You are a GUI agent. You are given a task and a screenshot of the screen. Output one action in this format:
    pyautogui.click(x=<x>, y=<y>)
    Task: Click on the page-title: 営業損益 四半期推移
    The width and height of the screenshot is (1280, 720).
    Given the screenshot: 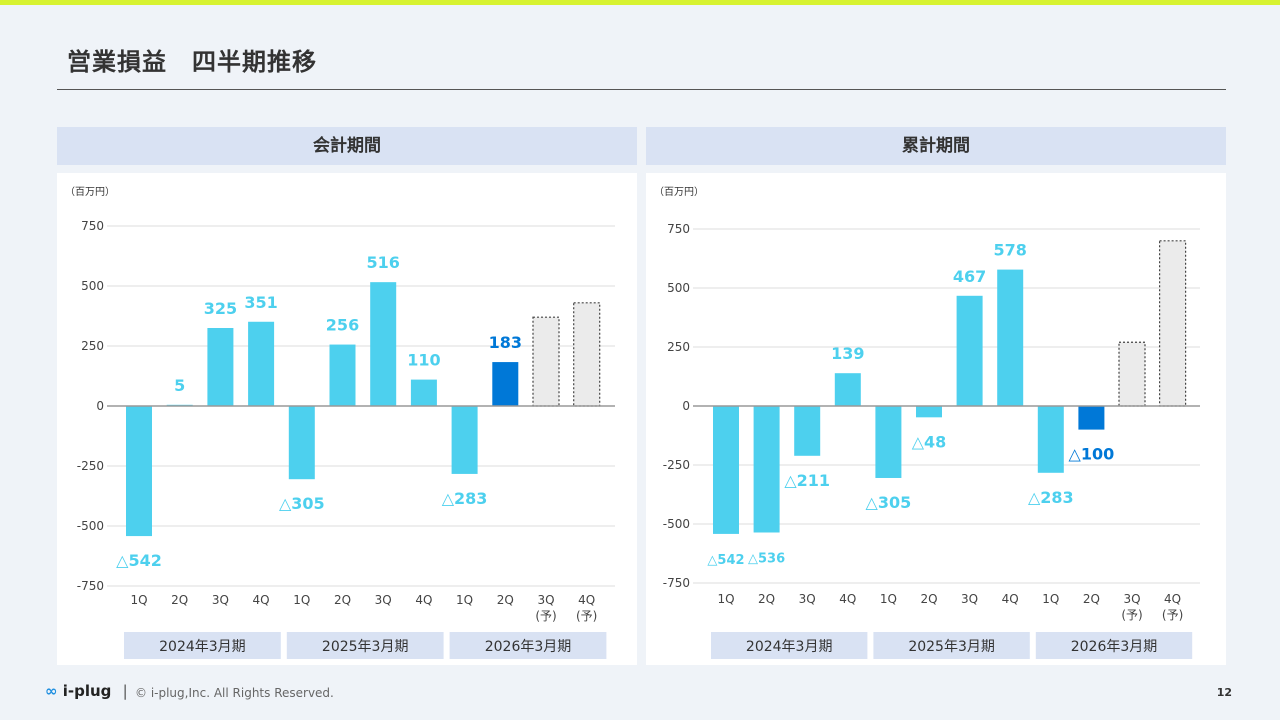 What is the action you would take?
    pyautogui.click(x=192, y=62)
    